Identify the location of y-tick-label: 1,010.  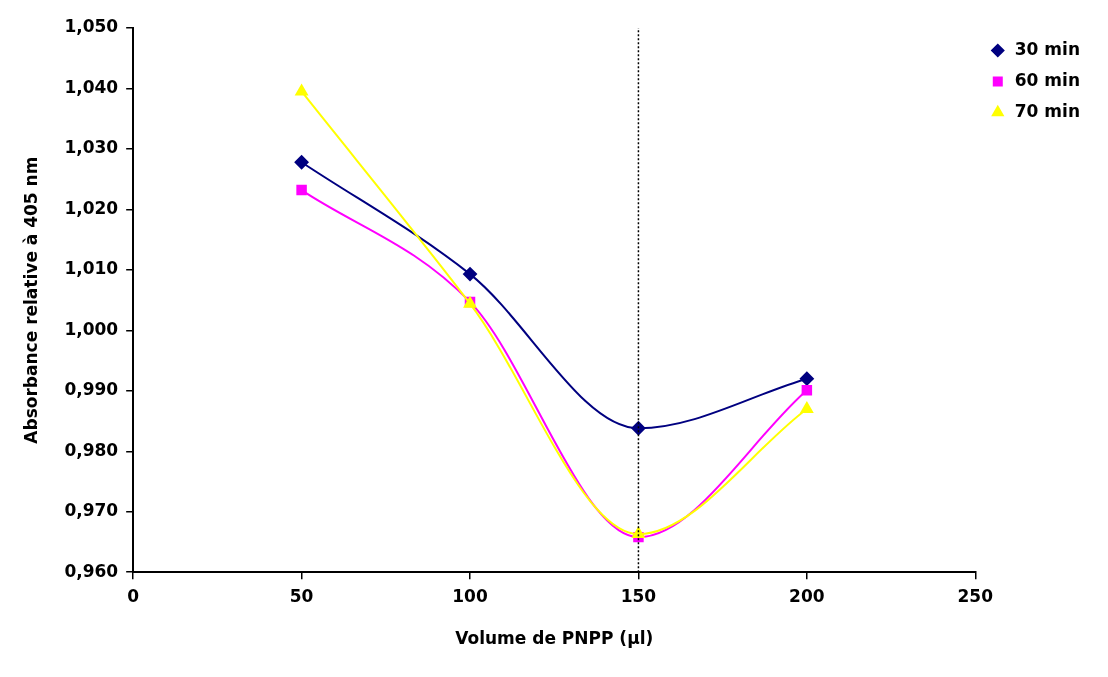
(91, 268).